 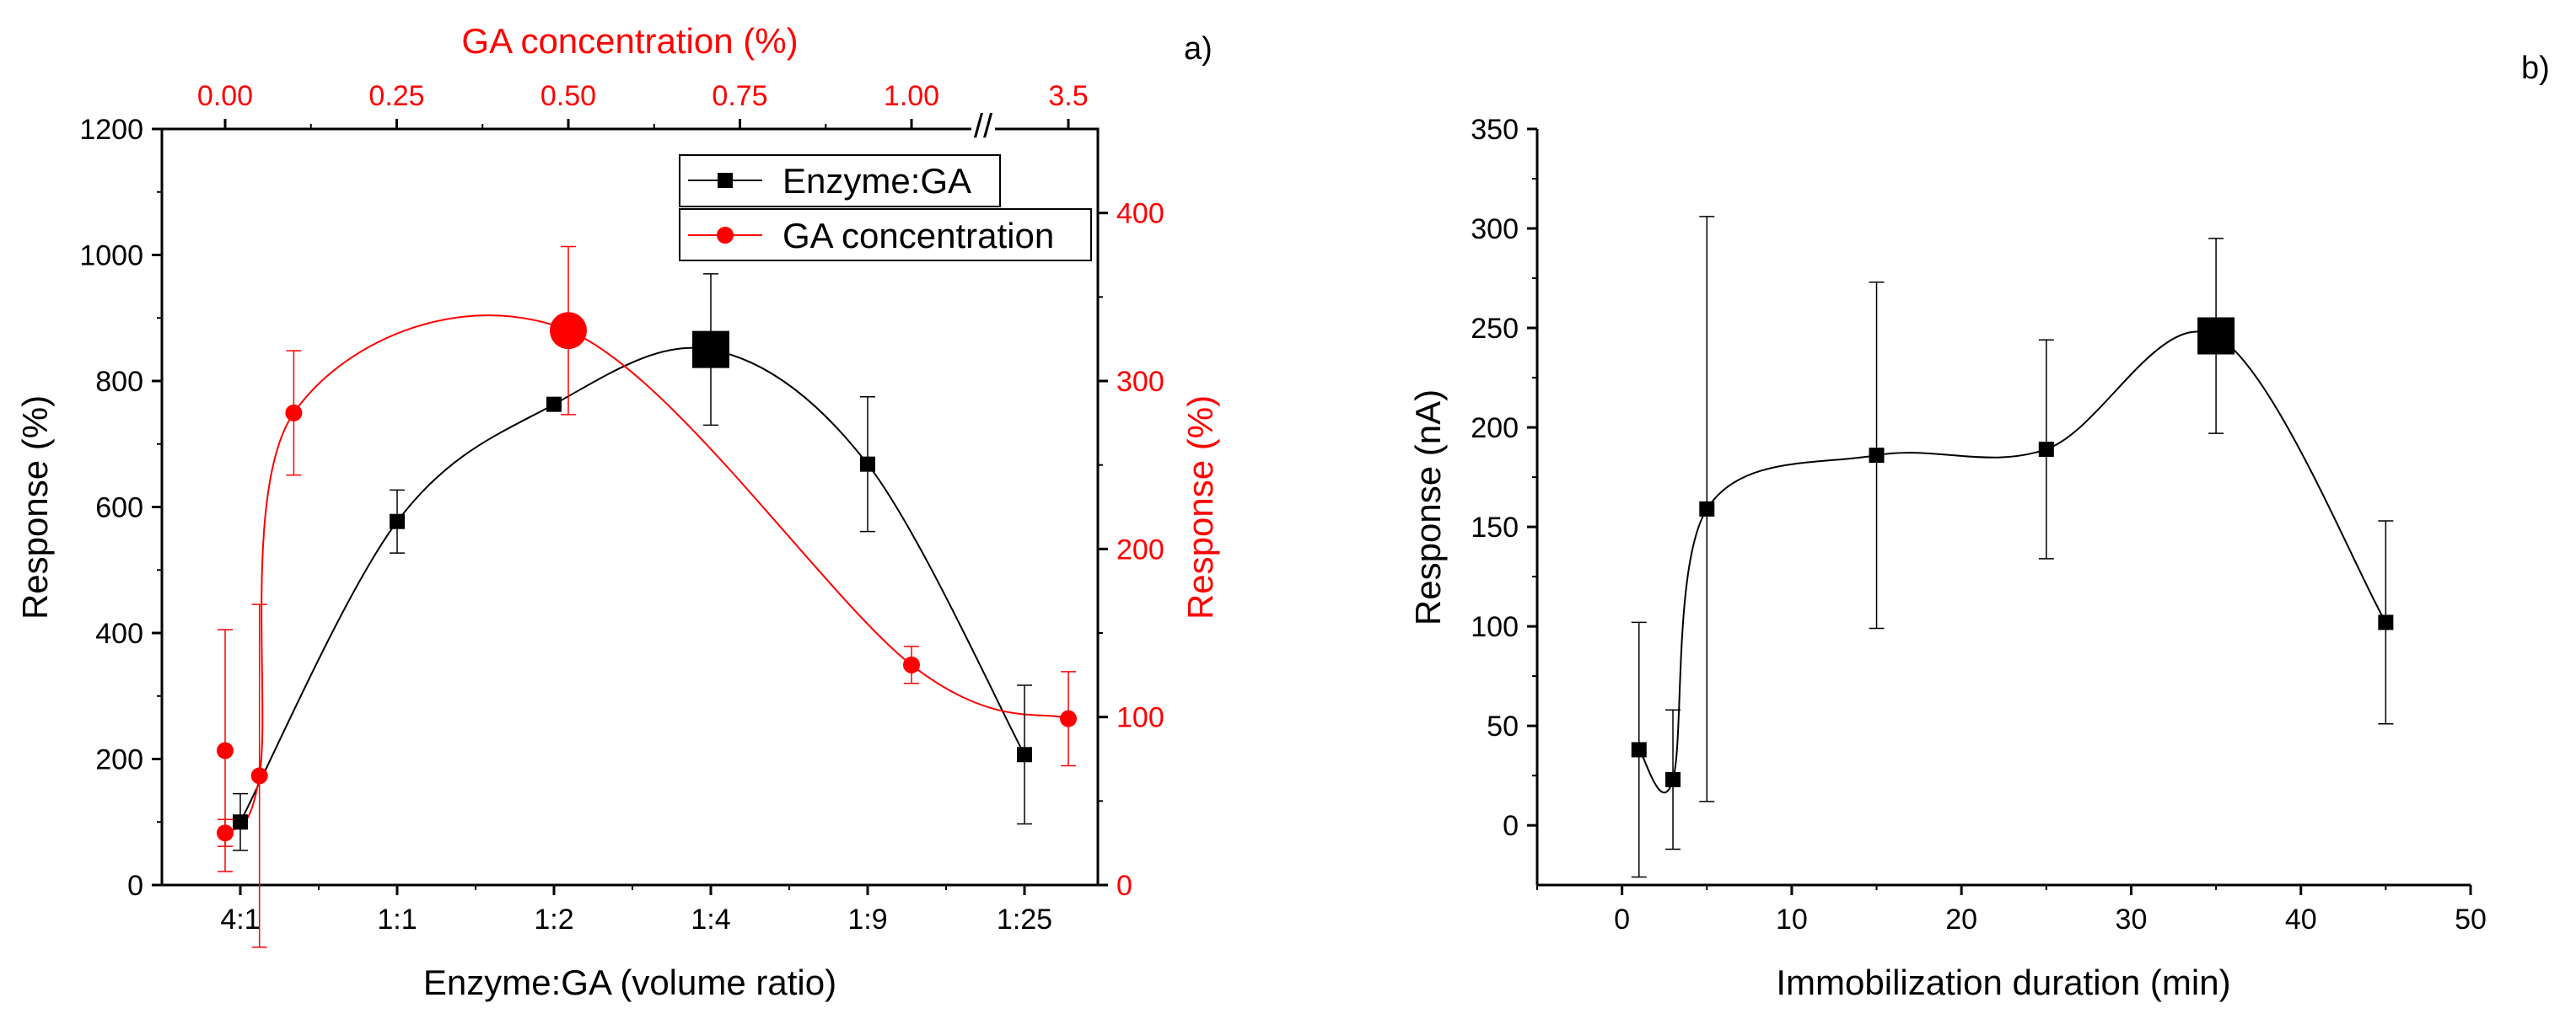 I want to click on b-ytick-label-3: 150, so click(x=1495, y=528).